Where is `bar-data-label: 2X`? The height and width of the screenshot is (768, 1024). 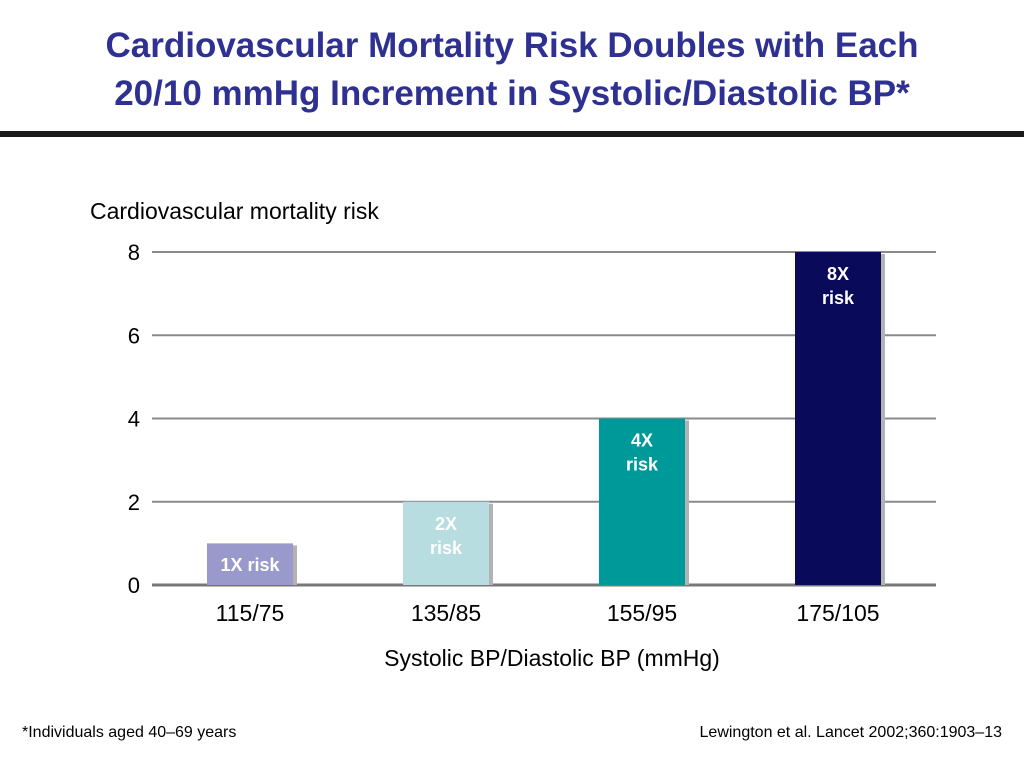
bar-data-label: 2X is located at coordinates (446, 524).